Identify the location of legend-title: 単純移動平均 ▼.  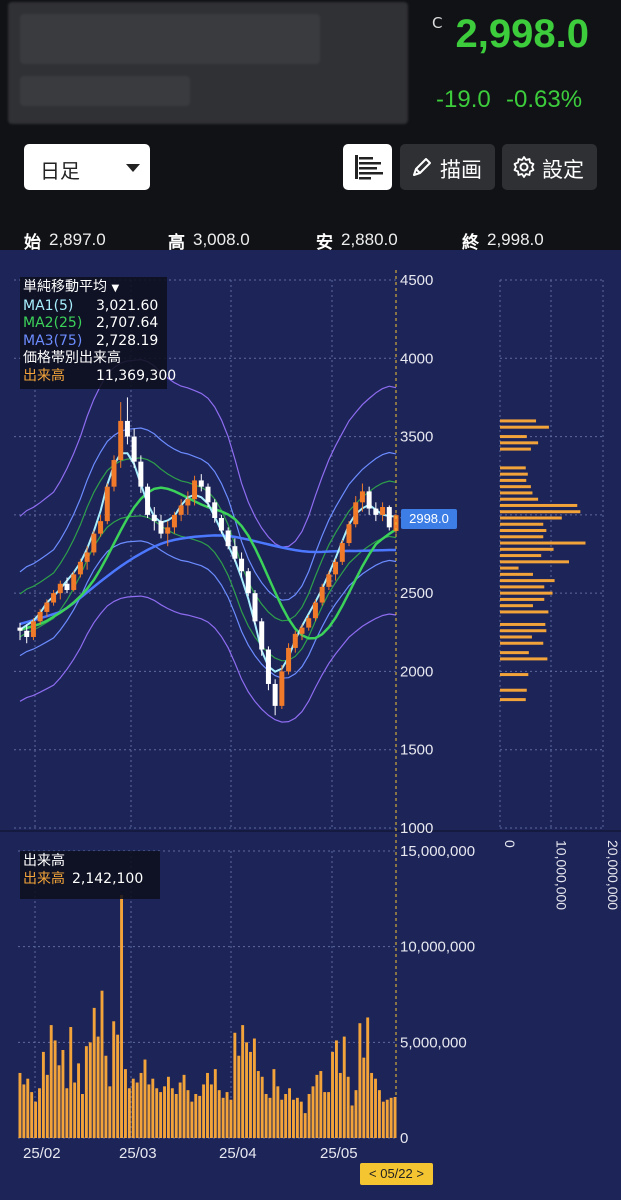
(93, 288).